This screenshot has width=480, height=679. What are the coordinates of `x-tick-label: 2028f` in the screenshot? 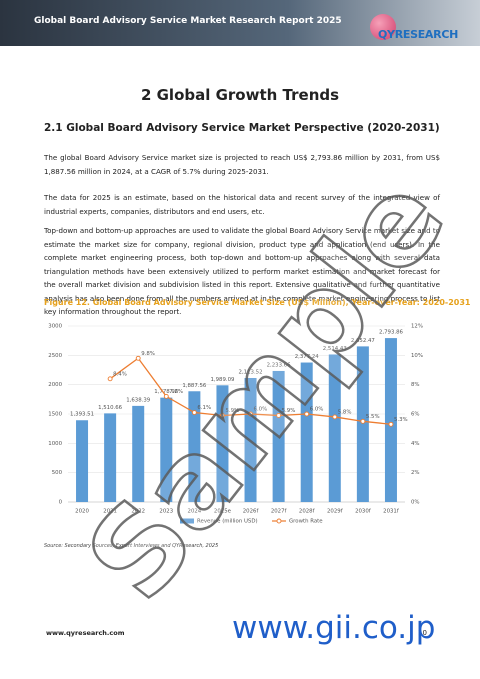 It's located at (307, 512).